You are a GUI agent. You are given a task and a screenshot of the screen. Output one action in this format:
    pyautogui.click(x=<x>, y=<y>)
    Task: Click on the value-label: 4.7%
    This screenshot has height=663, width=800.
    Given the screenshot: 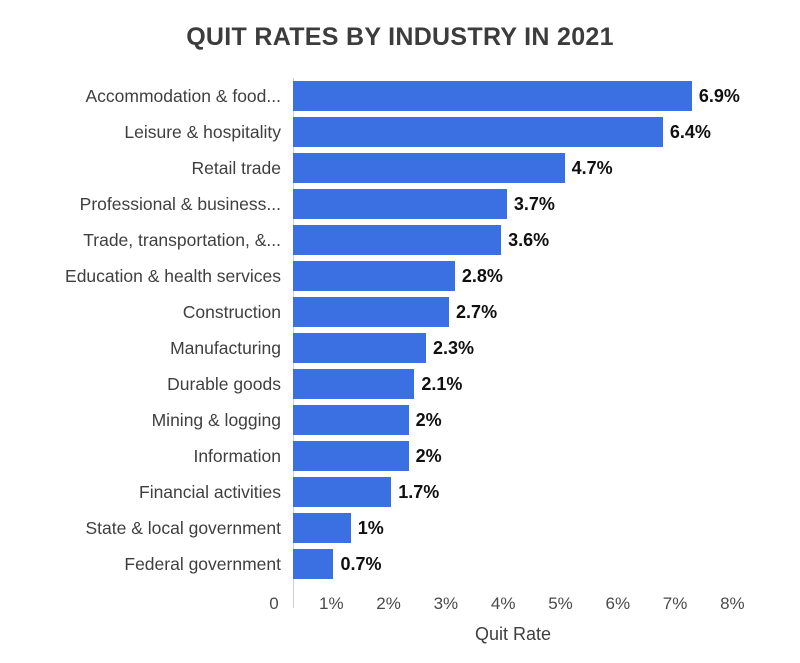 What is the action you would take?
    pyautogui.click(x=592, y=167)
    